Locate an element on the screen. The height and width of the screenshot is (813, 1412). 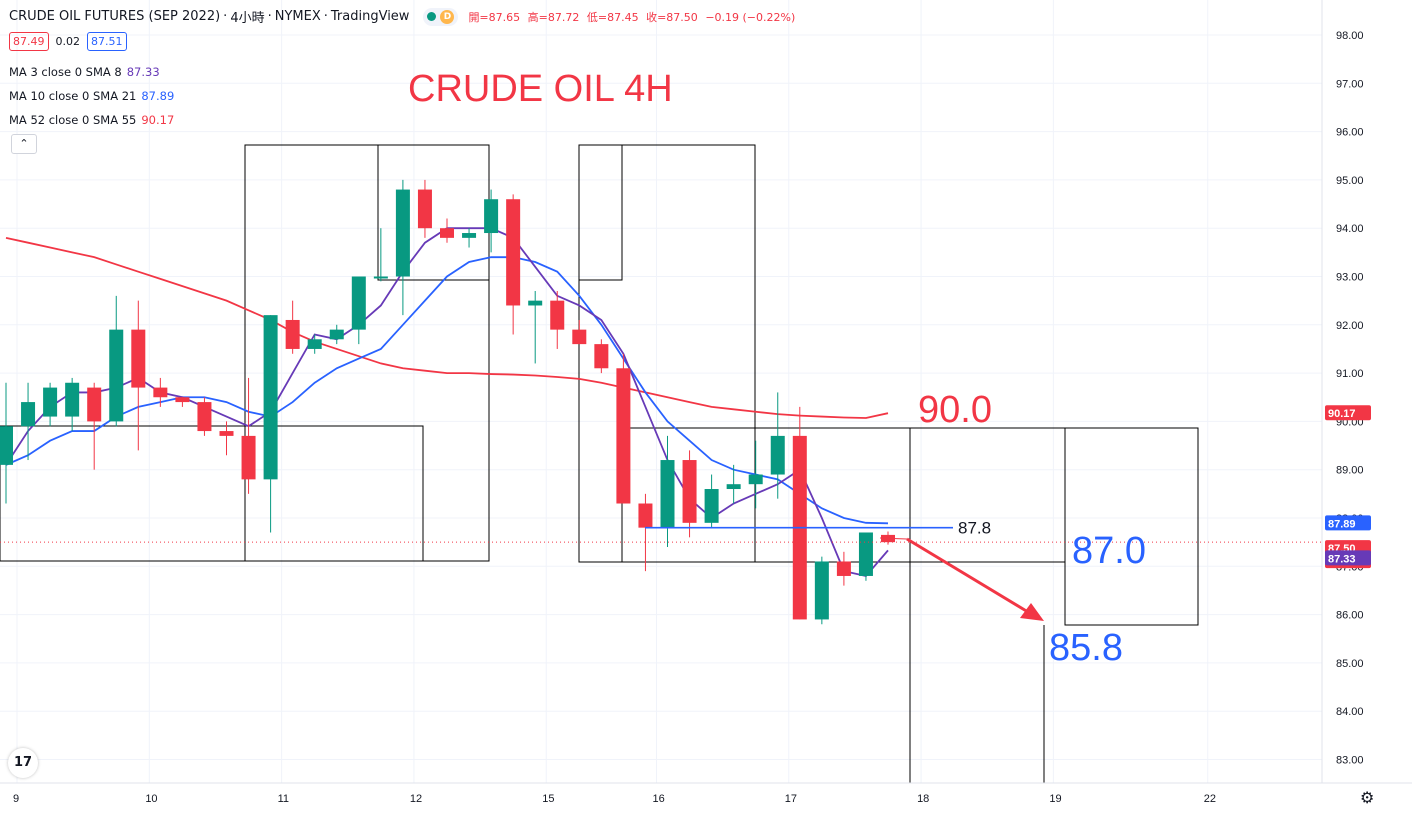
price-tick-label: 85.00 is located at coordinates (1350, 664).